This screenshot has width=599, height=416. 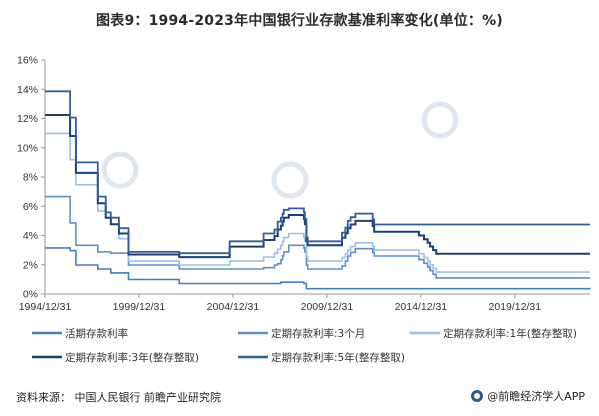 What do you see at coordinates (27, 148) in the screenshot?
I see `y-tick-label: 10%` at bounding box center [27, 148].